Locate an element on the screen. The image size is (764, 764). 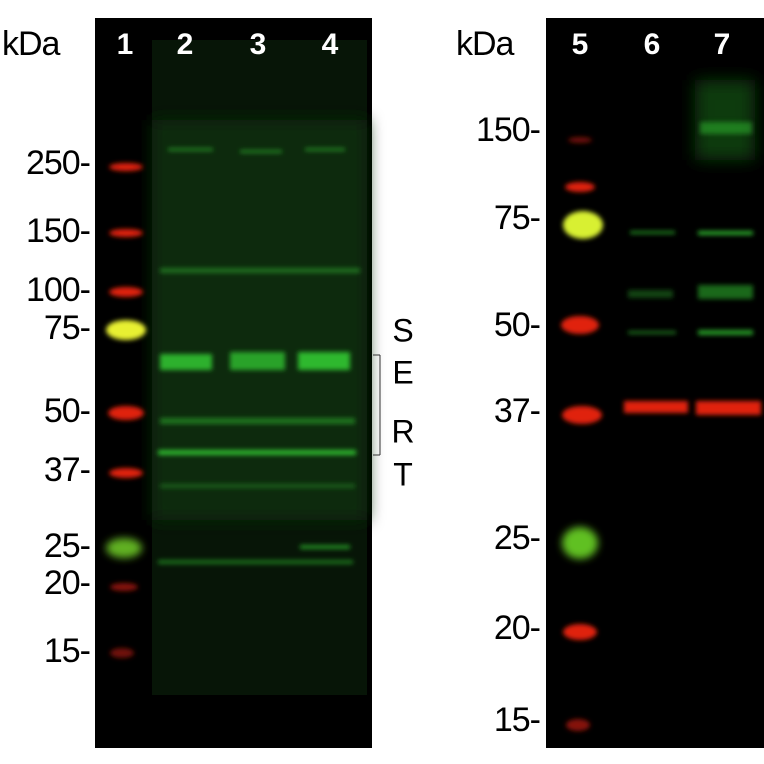
band-label: E is located at coordinates (402, 372).